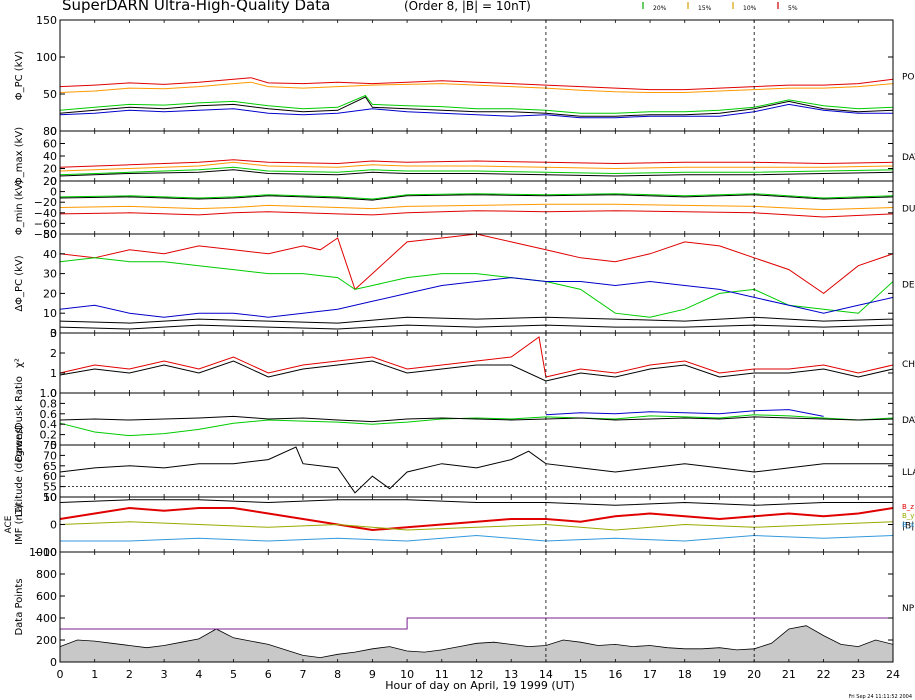 The height and width of the screenshot is (700, 915). I want to click on x-tick-label: 20, so click(754, 674).